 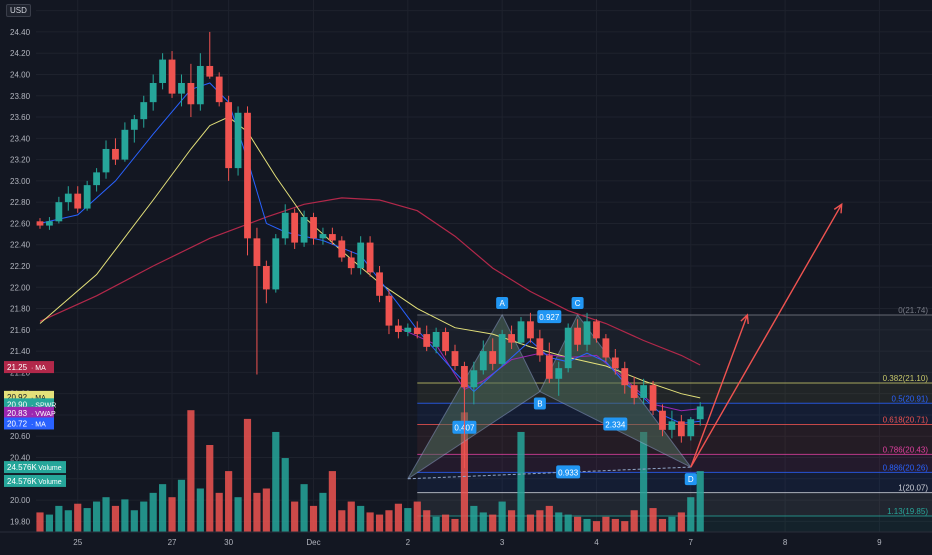 I want to click on x-tick-label: 25, so click(x=77, y=542).